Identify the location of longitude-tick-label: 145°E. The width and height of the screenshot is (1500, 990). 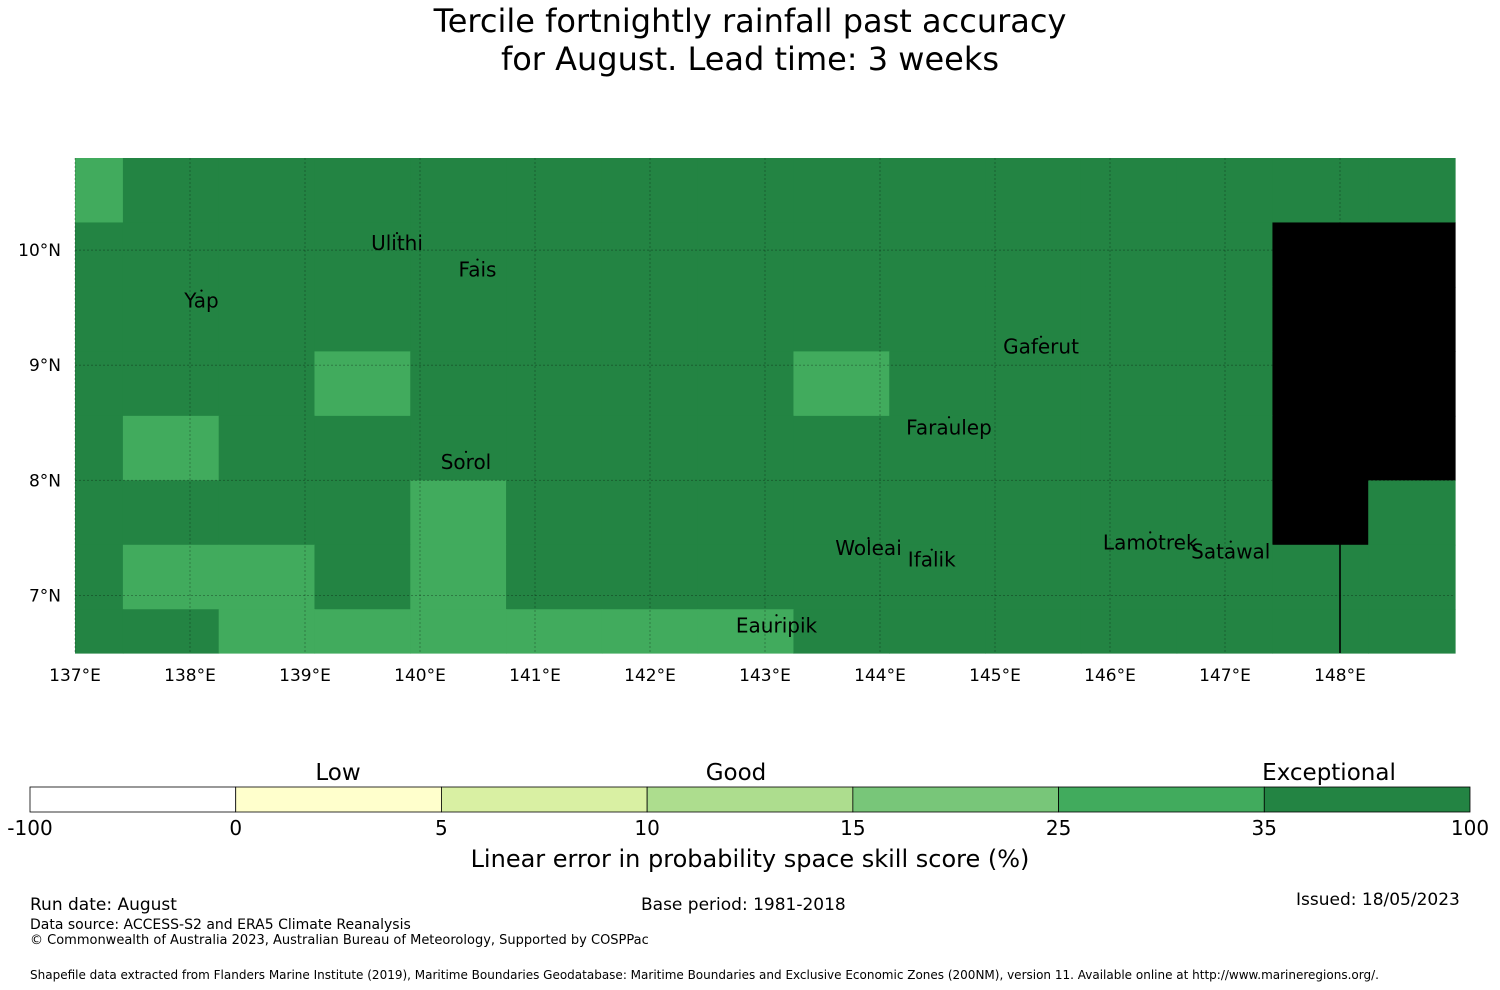
(995, 676).